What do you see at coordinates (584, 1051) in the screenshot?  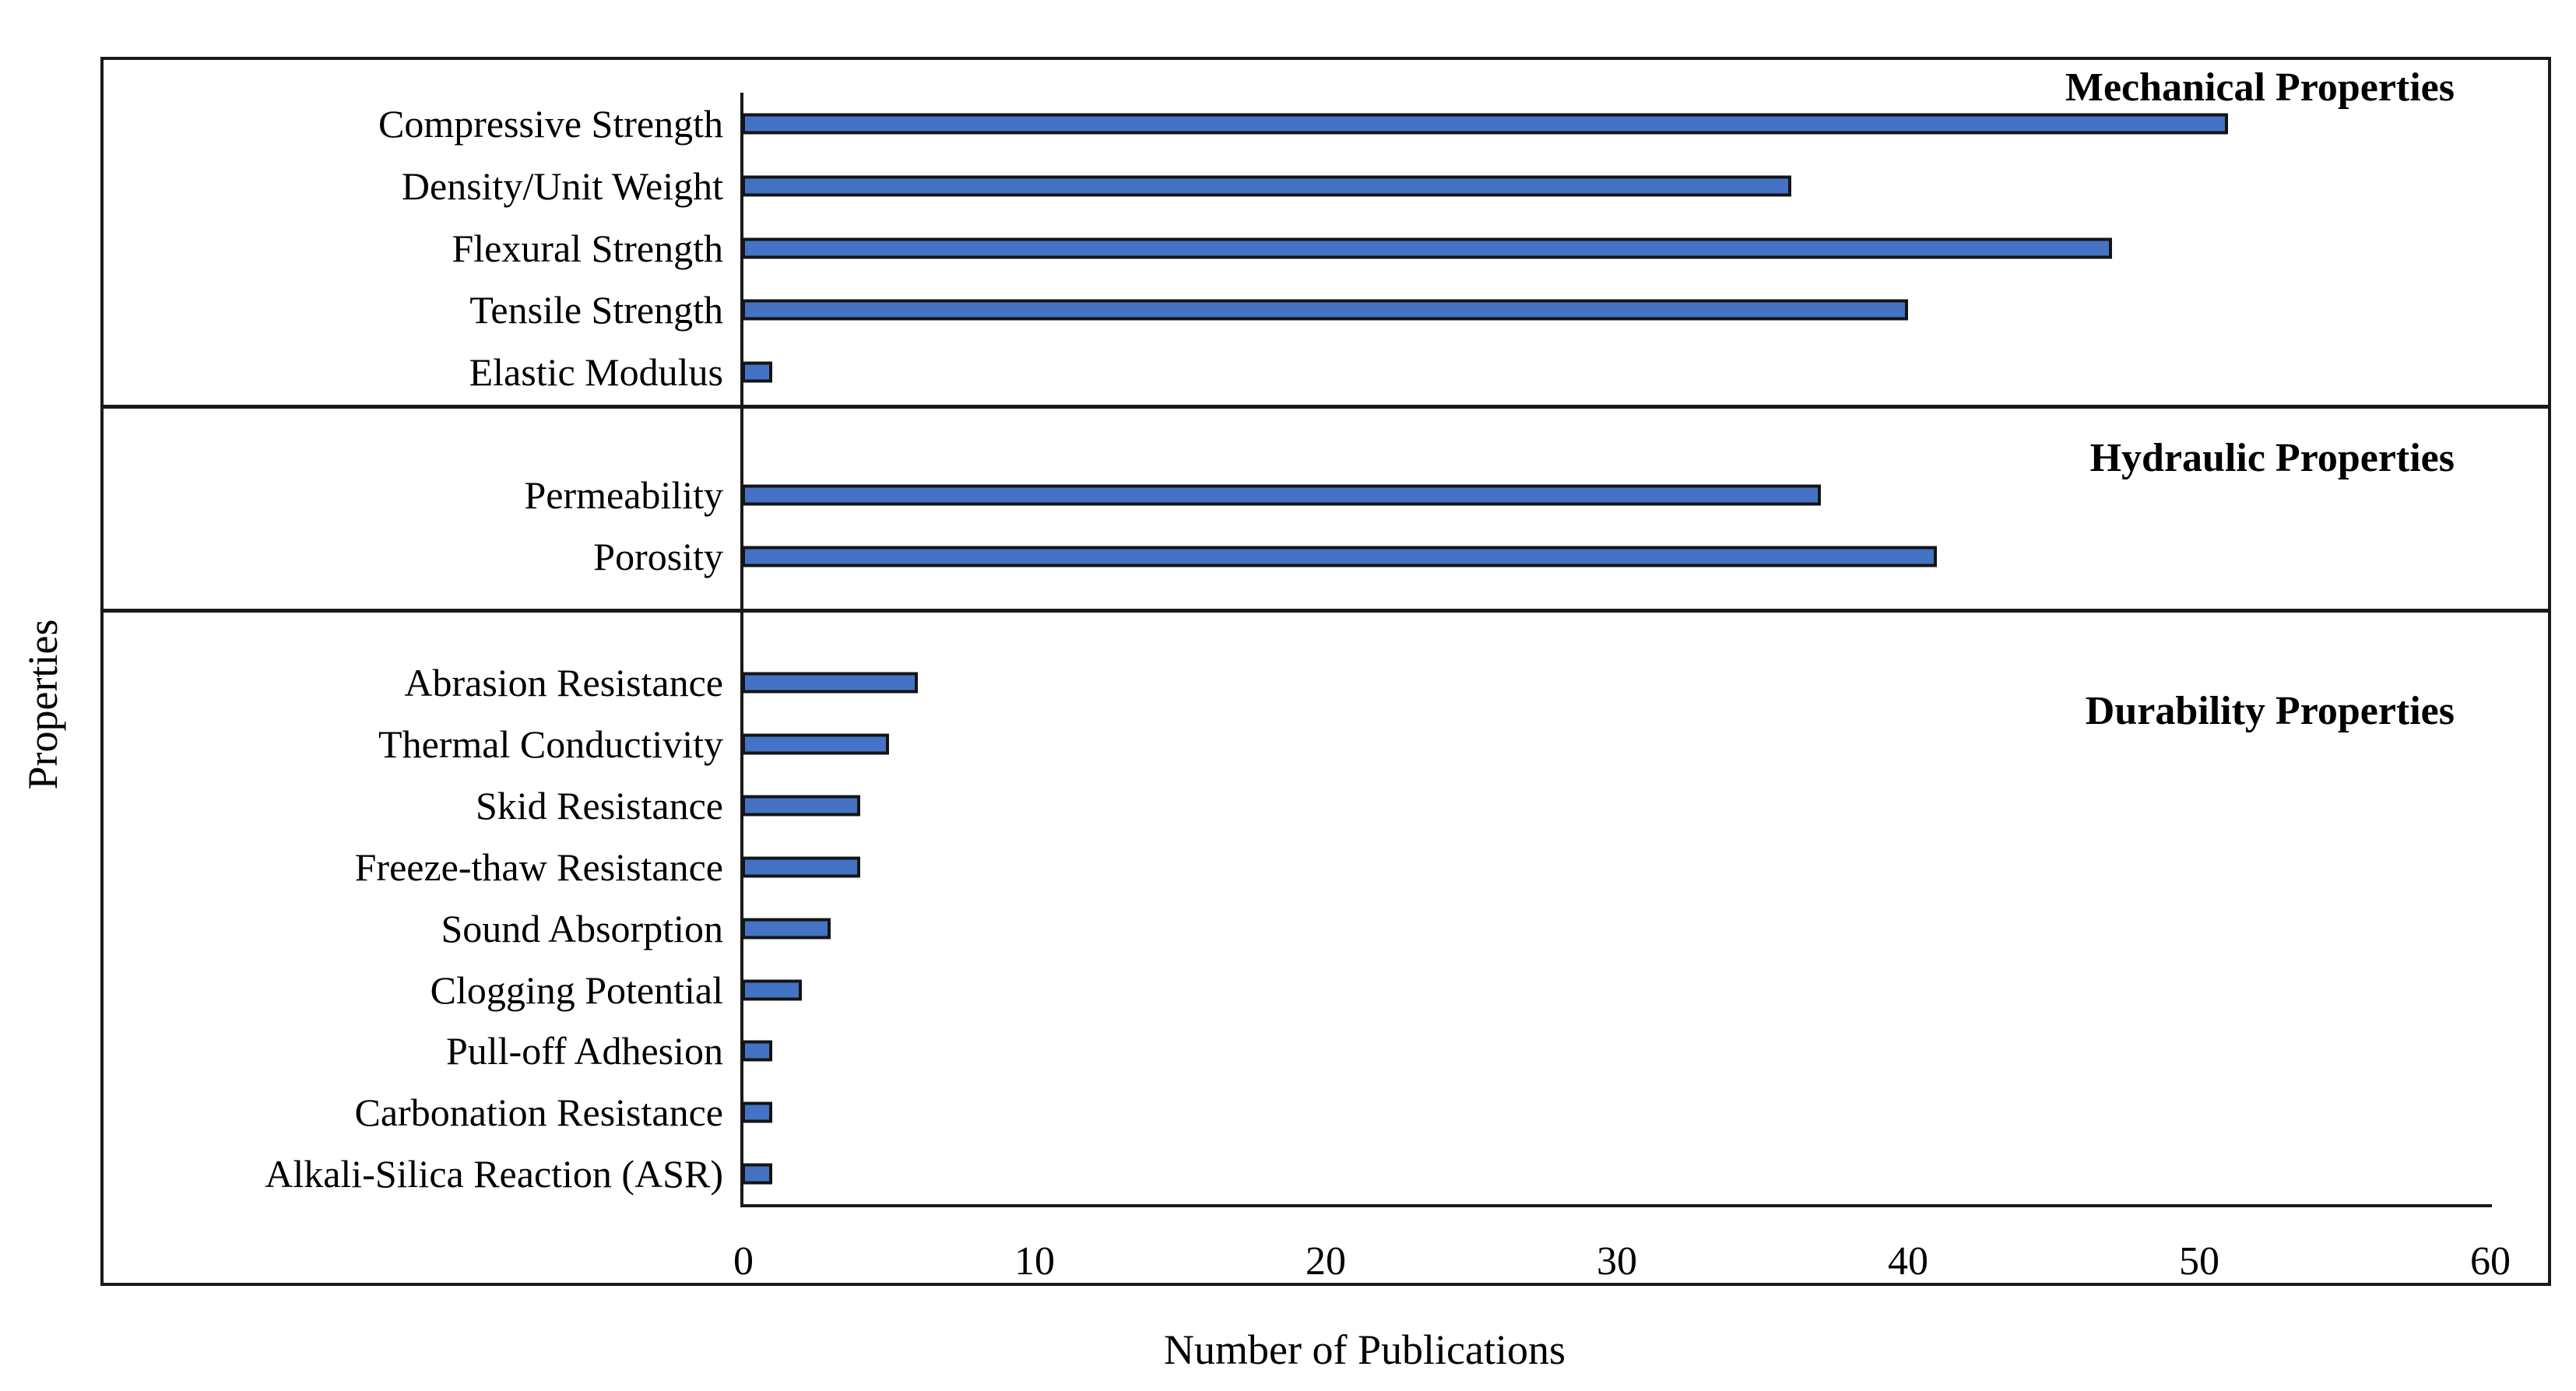 I see `category-label: Pull-off Adhesion` at bounding box center [584, 1051].